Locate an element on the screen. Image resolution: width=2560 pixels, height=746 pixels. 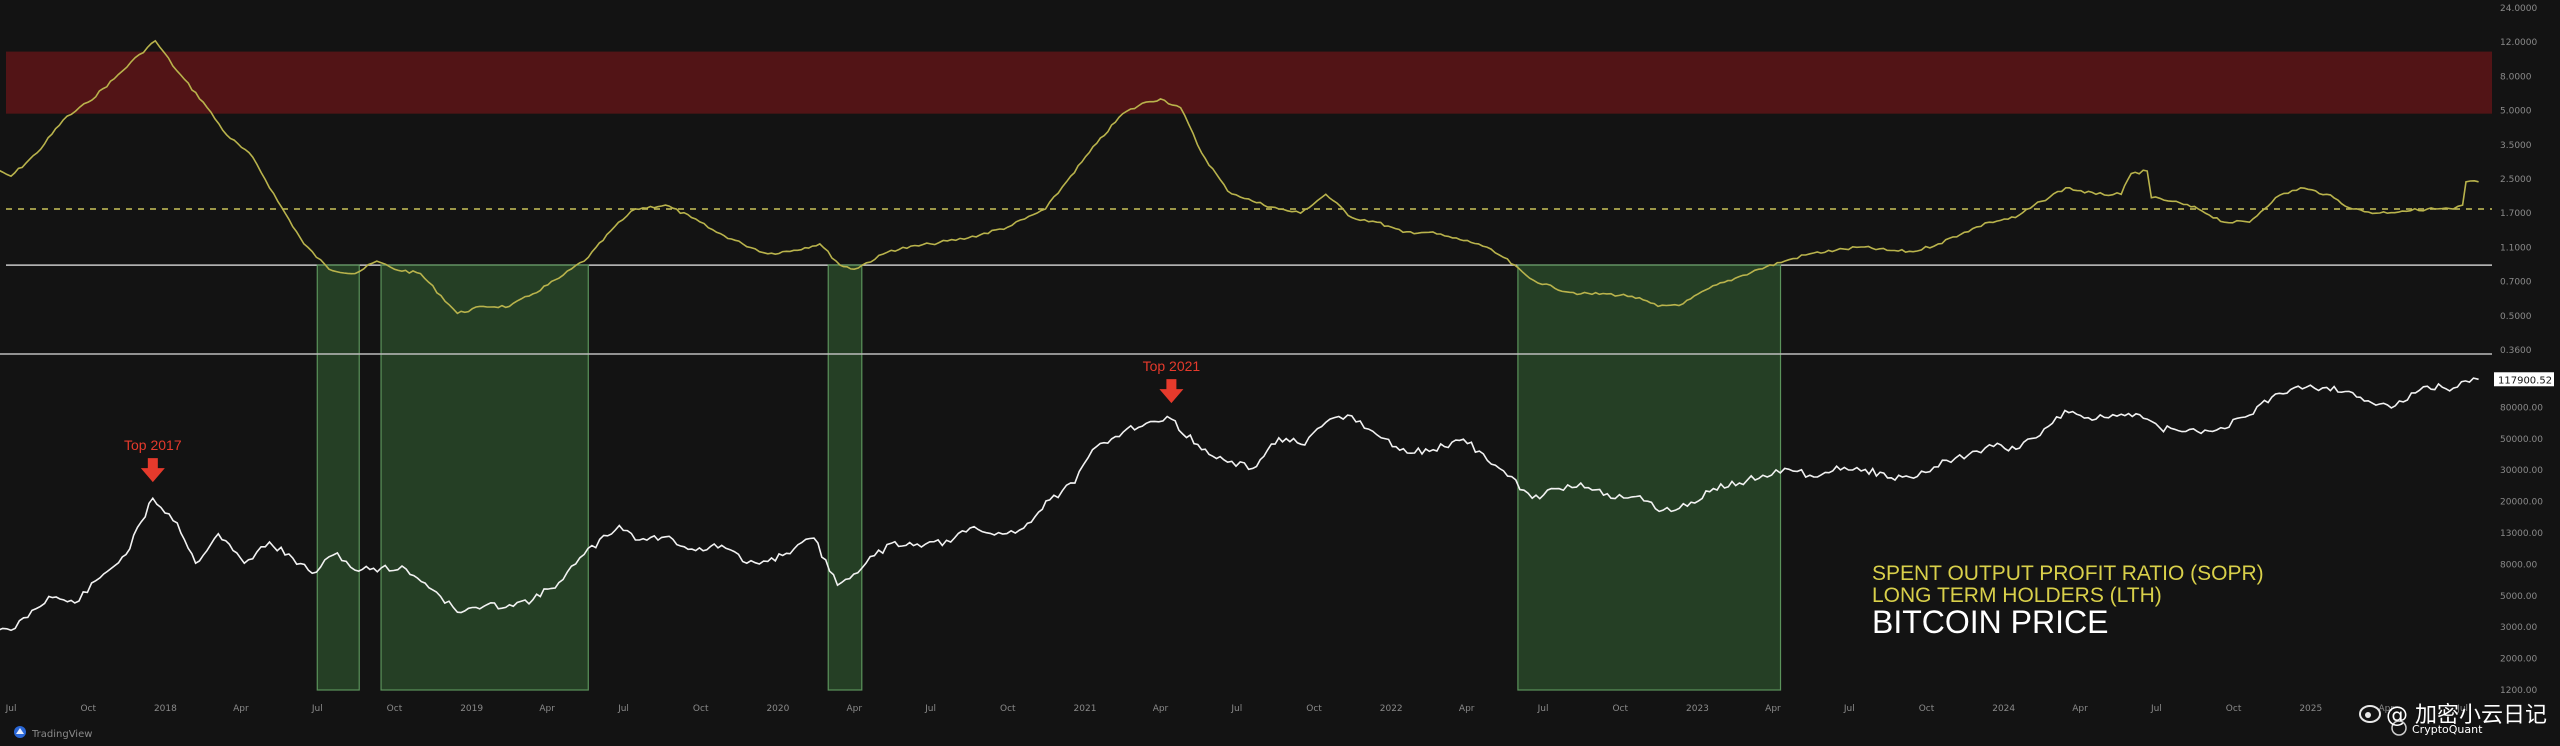
price-y-tick-label: 5000.00 is located at coordinates (2518, 597).